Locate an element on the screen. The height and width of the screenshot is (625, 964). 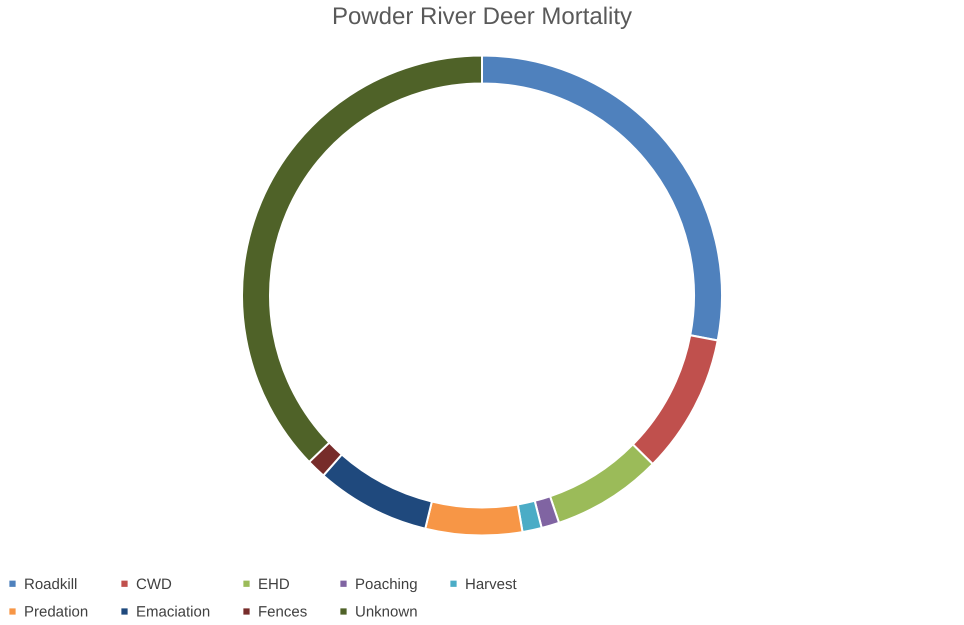
legend-label: Unknown is located at coordinates (386, 612).